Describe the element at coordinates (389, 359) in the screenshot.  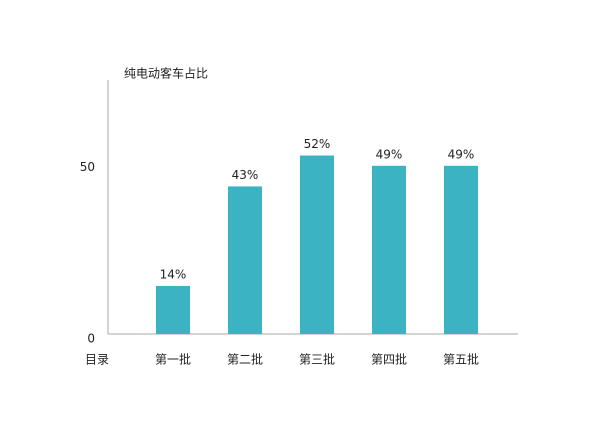
I see `x-tick-label: 第四批` at that location.